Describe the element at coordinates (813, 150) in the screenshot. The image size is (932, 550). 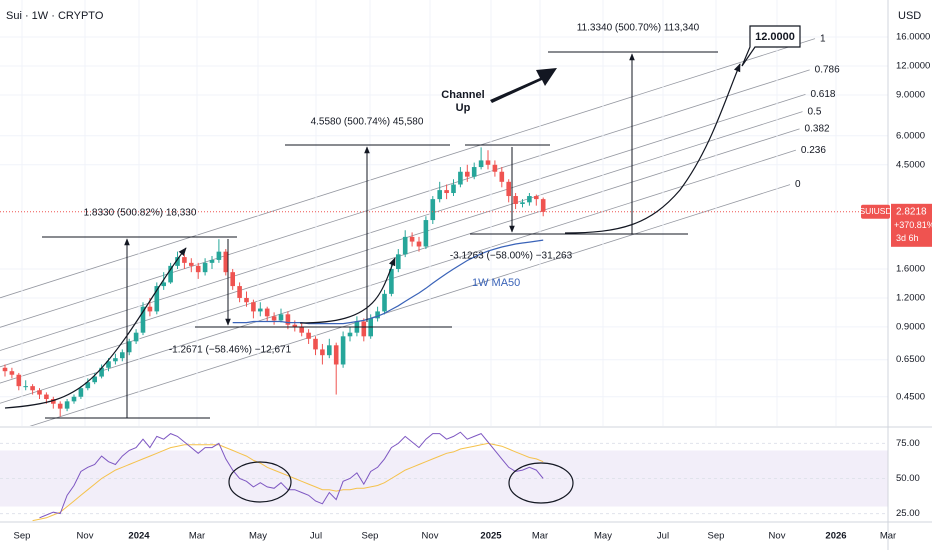
I see `fib-label: 0.236` at that location.